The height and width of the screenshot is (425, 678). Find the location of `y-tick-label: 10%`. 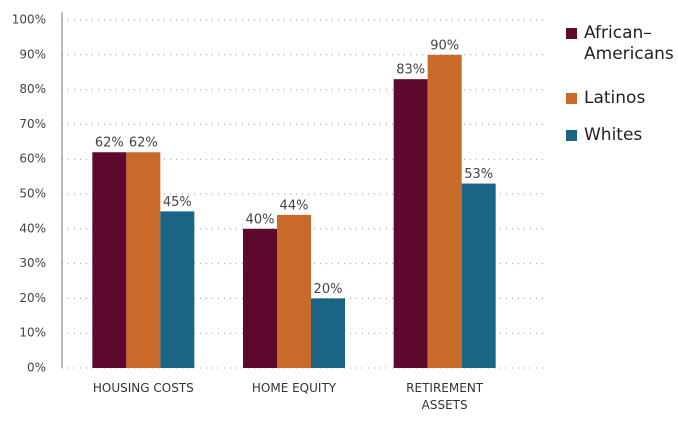

y-tick-label: 10% is located at coordinates (32, 333).